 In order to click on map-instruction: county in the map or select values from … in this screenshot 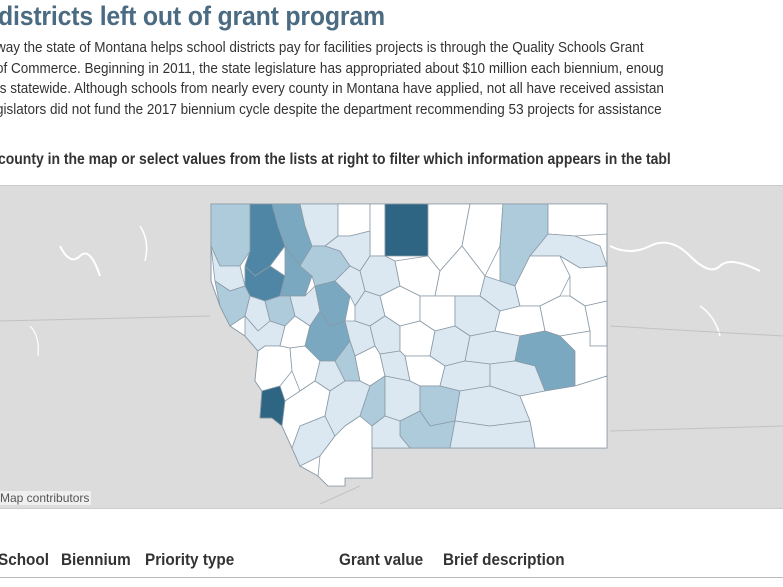, I will do `click(335, 159)`.